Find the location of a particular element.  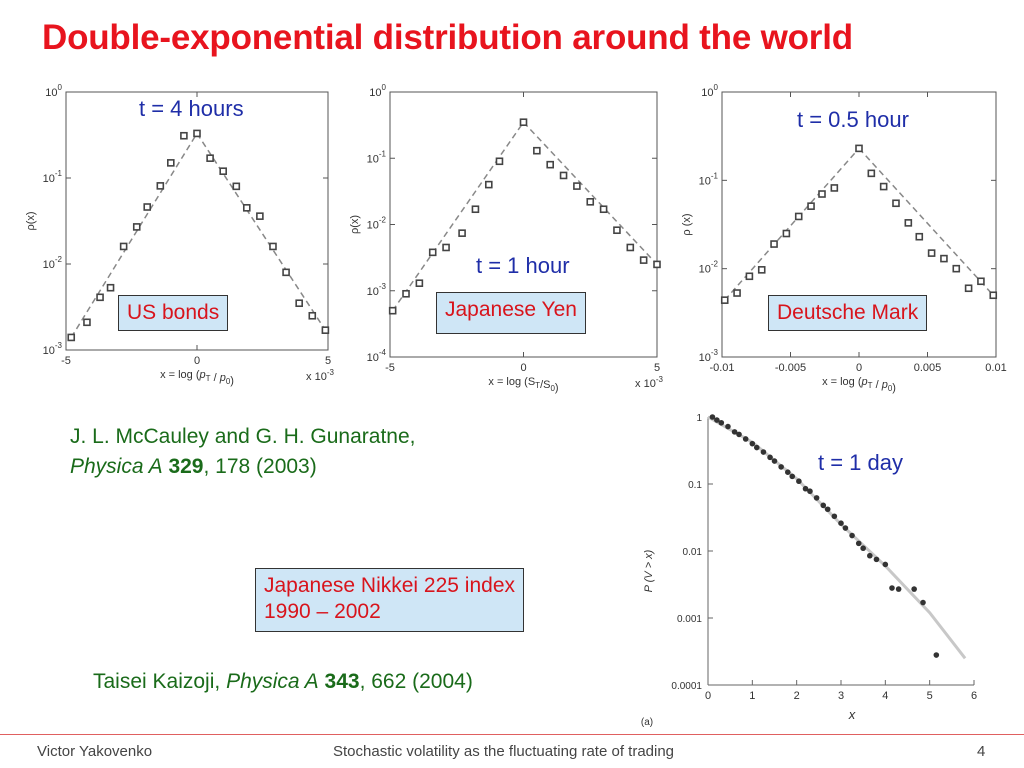

reference-kaizoji-author: Taisei Kaizoji, is located at coordinates (157, 681).